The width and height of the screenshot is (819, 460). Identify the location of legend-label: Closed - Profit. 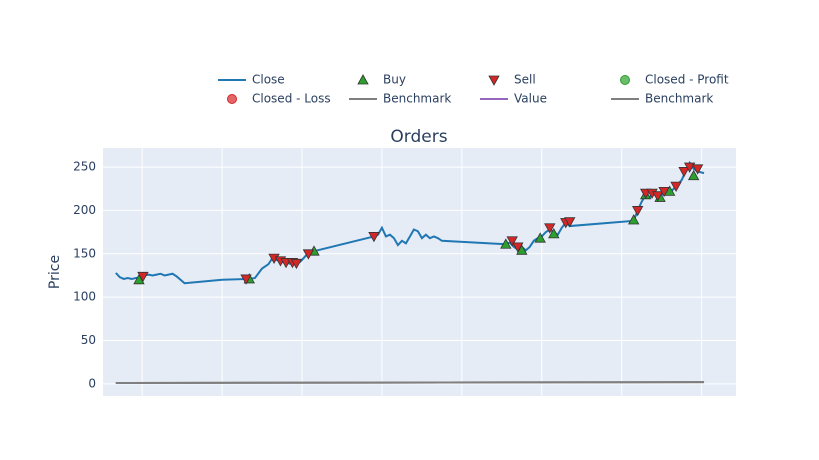
(687, 80).